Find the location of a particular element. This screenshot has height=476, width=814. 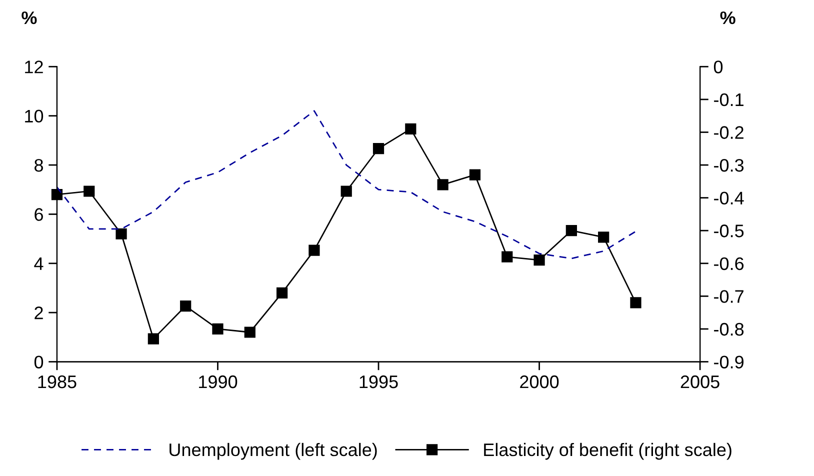

y2-tick-label: -0.7 is located at coordinates (729, 296).